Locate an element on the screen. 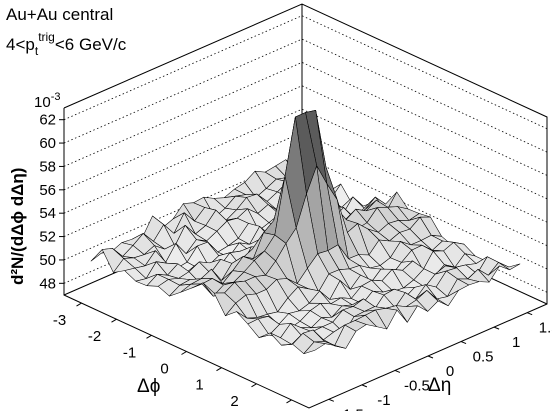  x-axis-label: Δϕ is located at coordinates (148, 386).